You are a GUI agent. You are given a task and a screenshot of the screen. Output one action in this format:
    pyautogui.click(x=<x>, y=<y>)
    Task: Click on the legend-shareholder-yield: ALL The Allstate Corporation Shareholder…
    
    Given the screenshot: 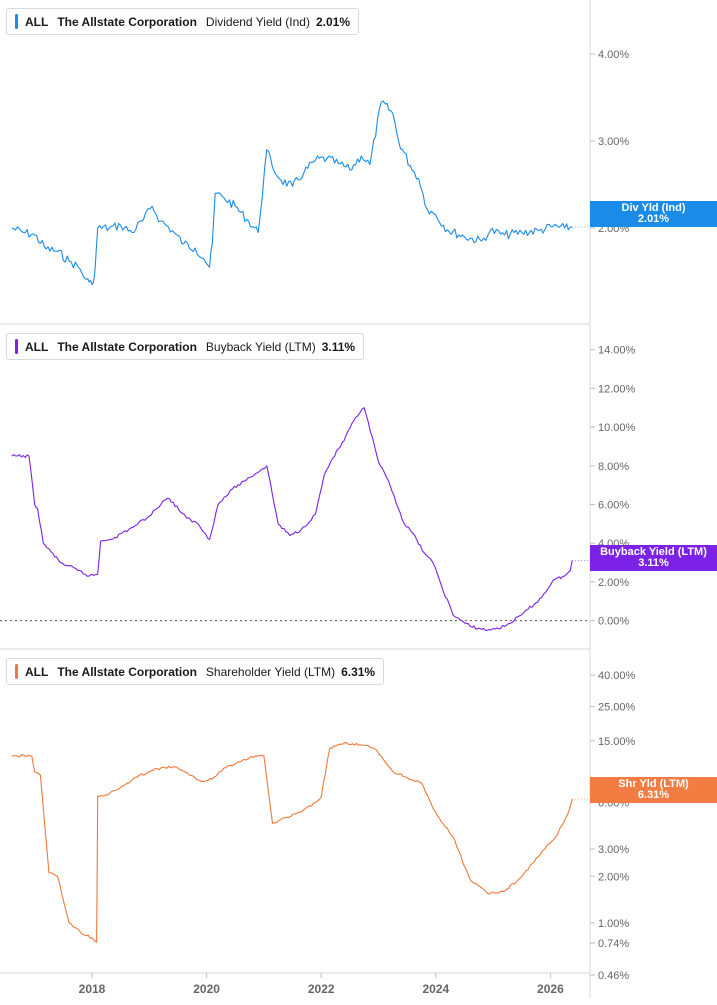 What is the action you would take?
    pyautogui.click(x=195, y=671)
    